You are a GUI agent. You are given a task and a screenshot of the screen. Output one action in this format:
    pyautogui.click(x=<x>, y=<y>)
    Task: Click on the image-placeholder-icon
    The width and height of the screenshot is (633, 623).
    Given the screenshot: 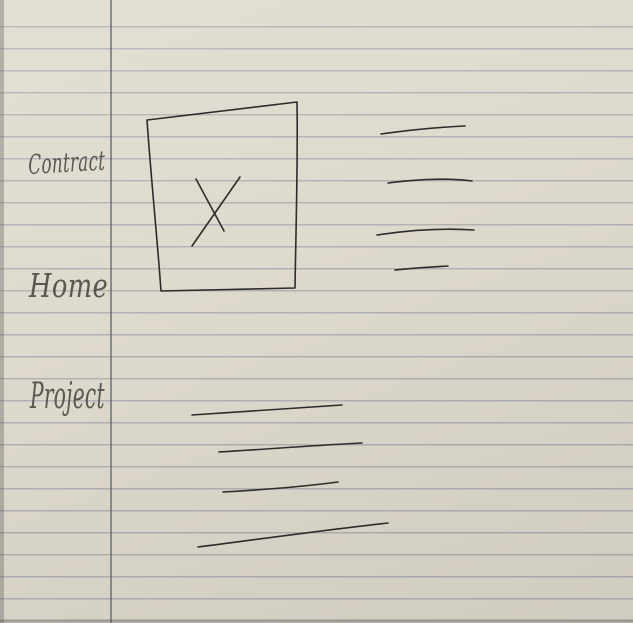 What is the action you would take?
    pyautogui.click(x=216, y=211)
    